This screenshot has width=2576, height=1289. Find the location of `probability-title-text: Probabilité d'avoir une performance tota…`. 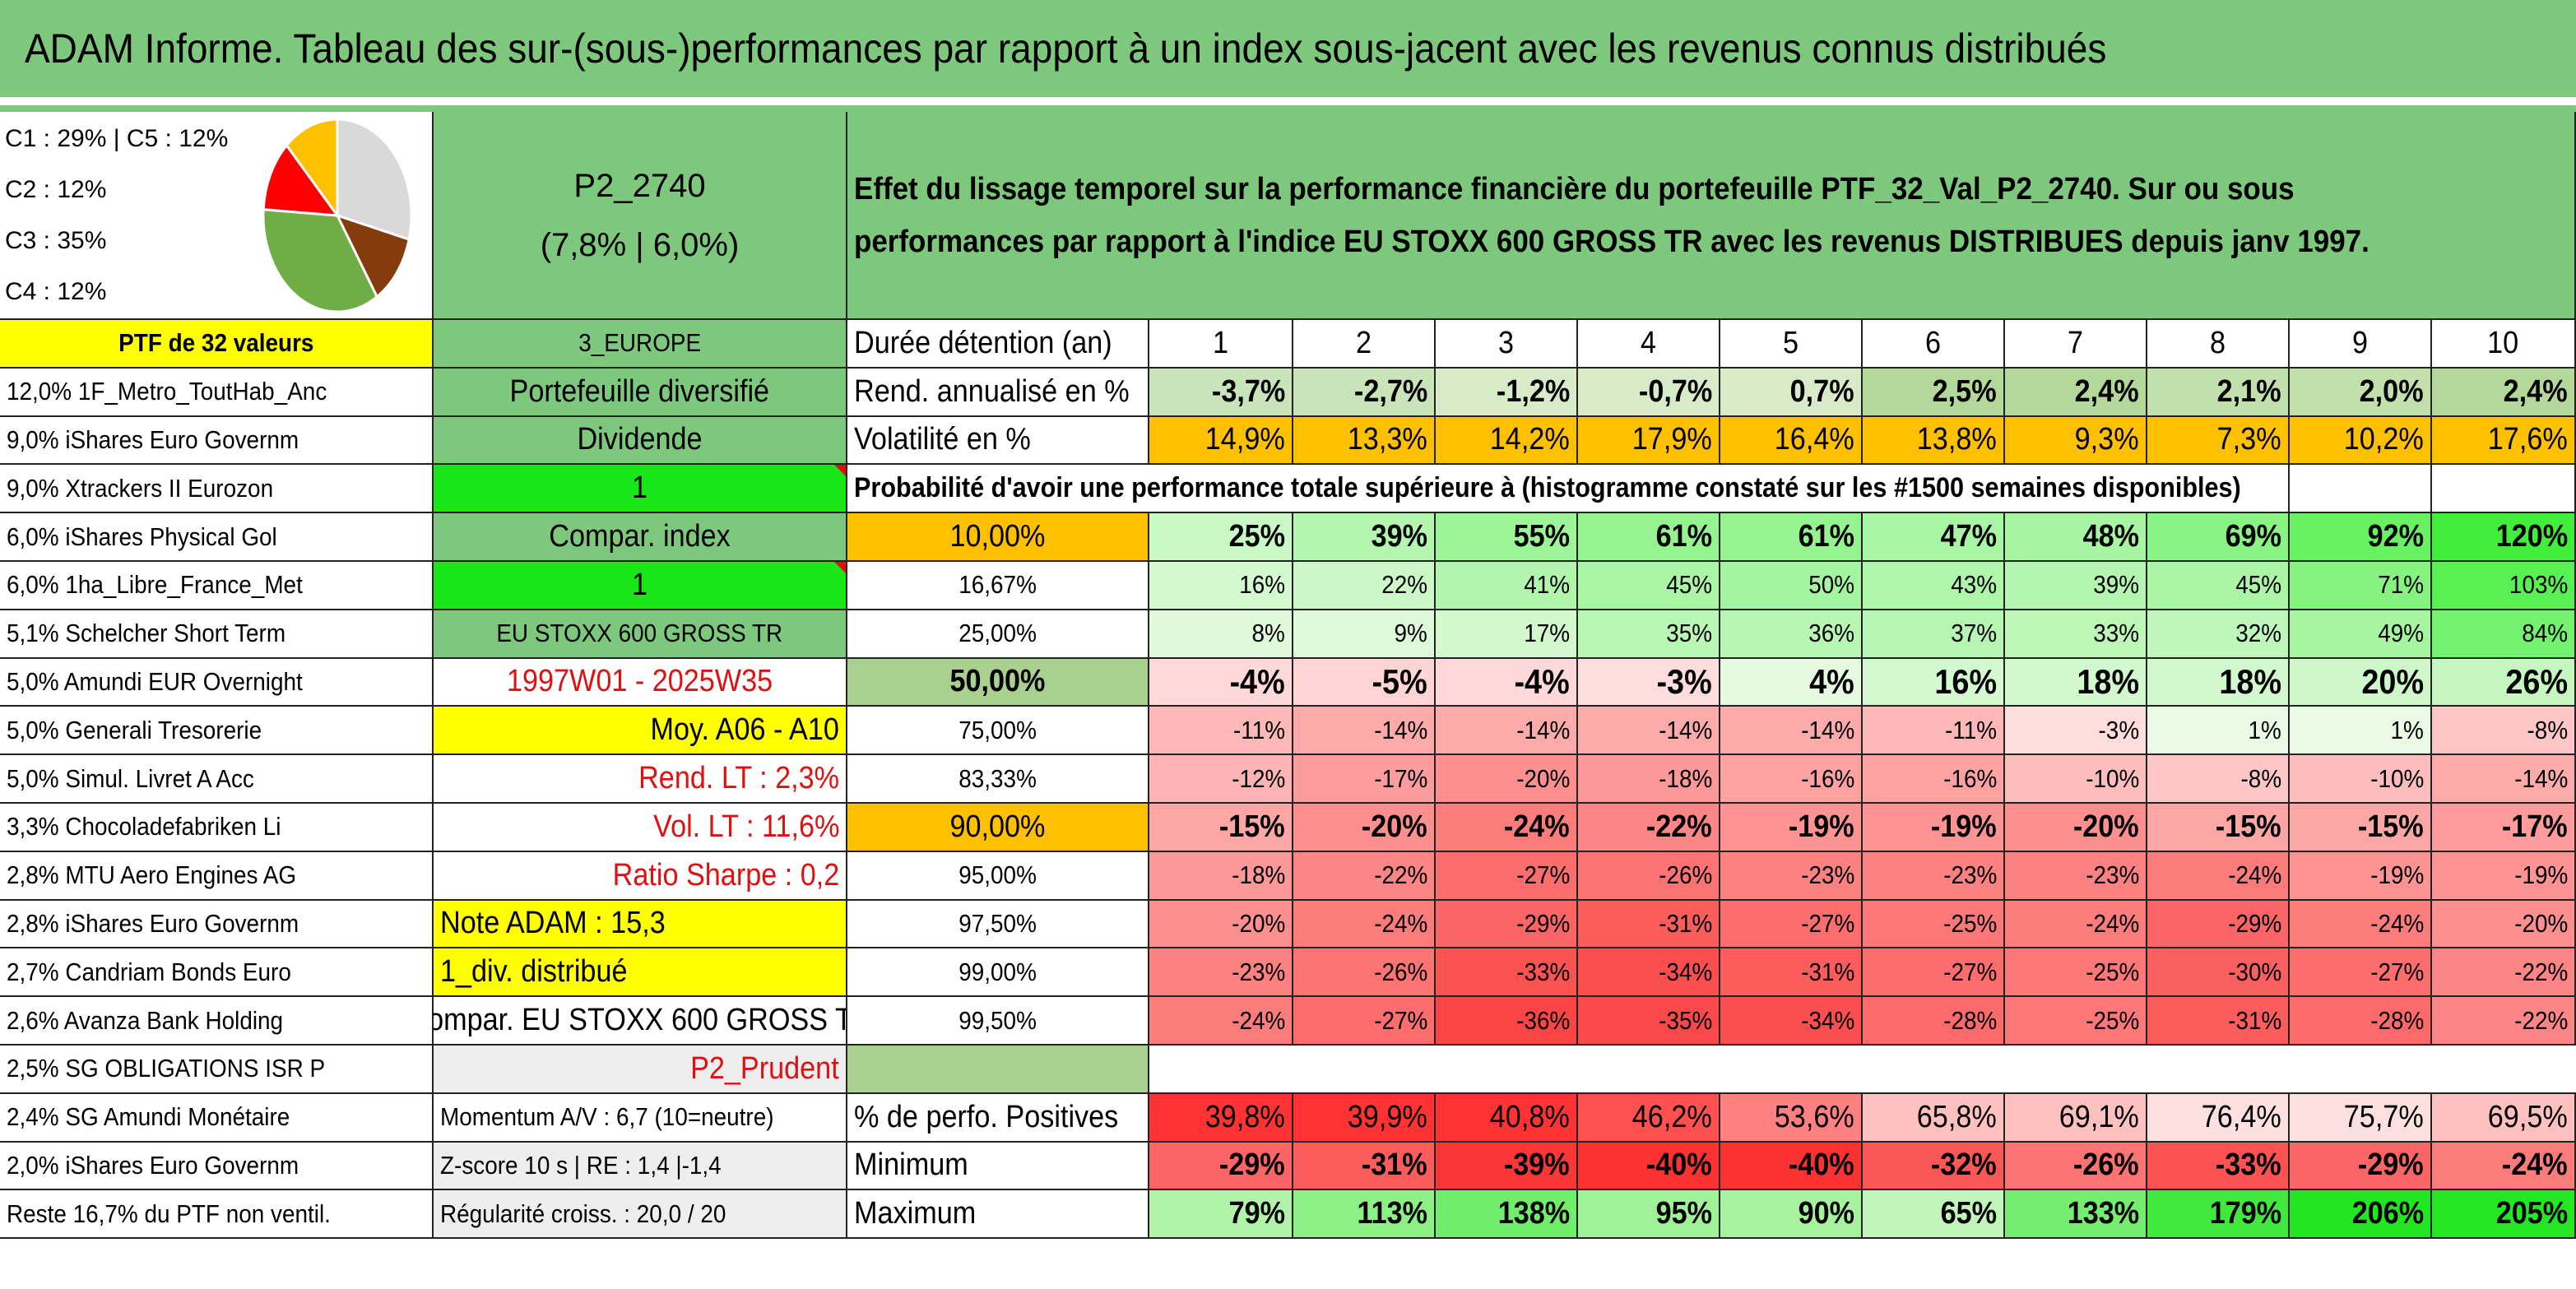

probability-title-text: Probabilité d'avoir une performance tota… is located at coordinates (1548, 488).